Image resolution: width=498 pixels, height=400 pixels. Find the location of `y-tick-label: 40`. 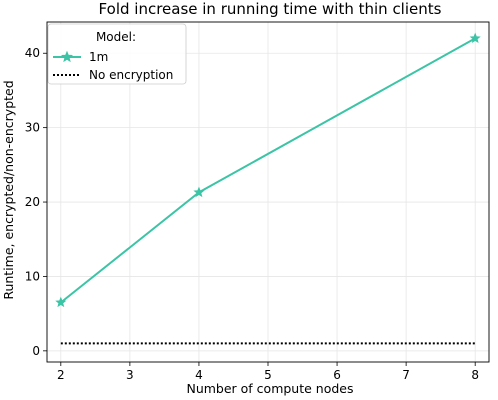

y-tick-label: 40 is located at coordinates (32, 53).